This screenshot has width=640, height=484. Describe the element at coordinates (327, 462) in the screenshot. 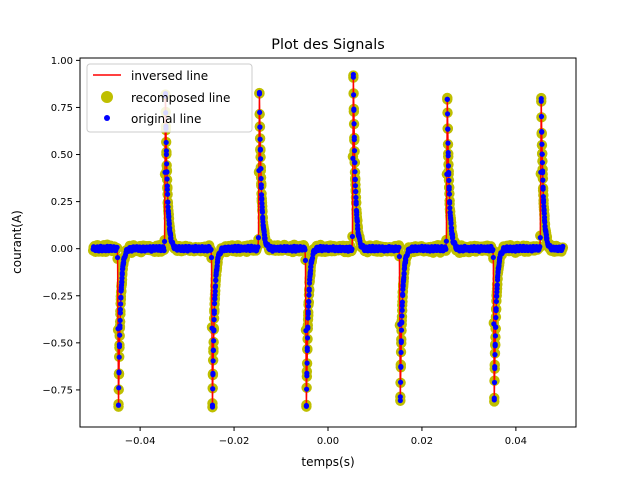

I see `x-axis-label: temps(s)` at that location.